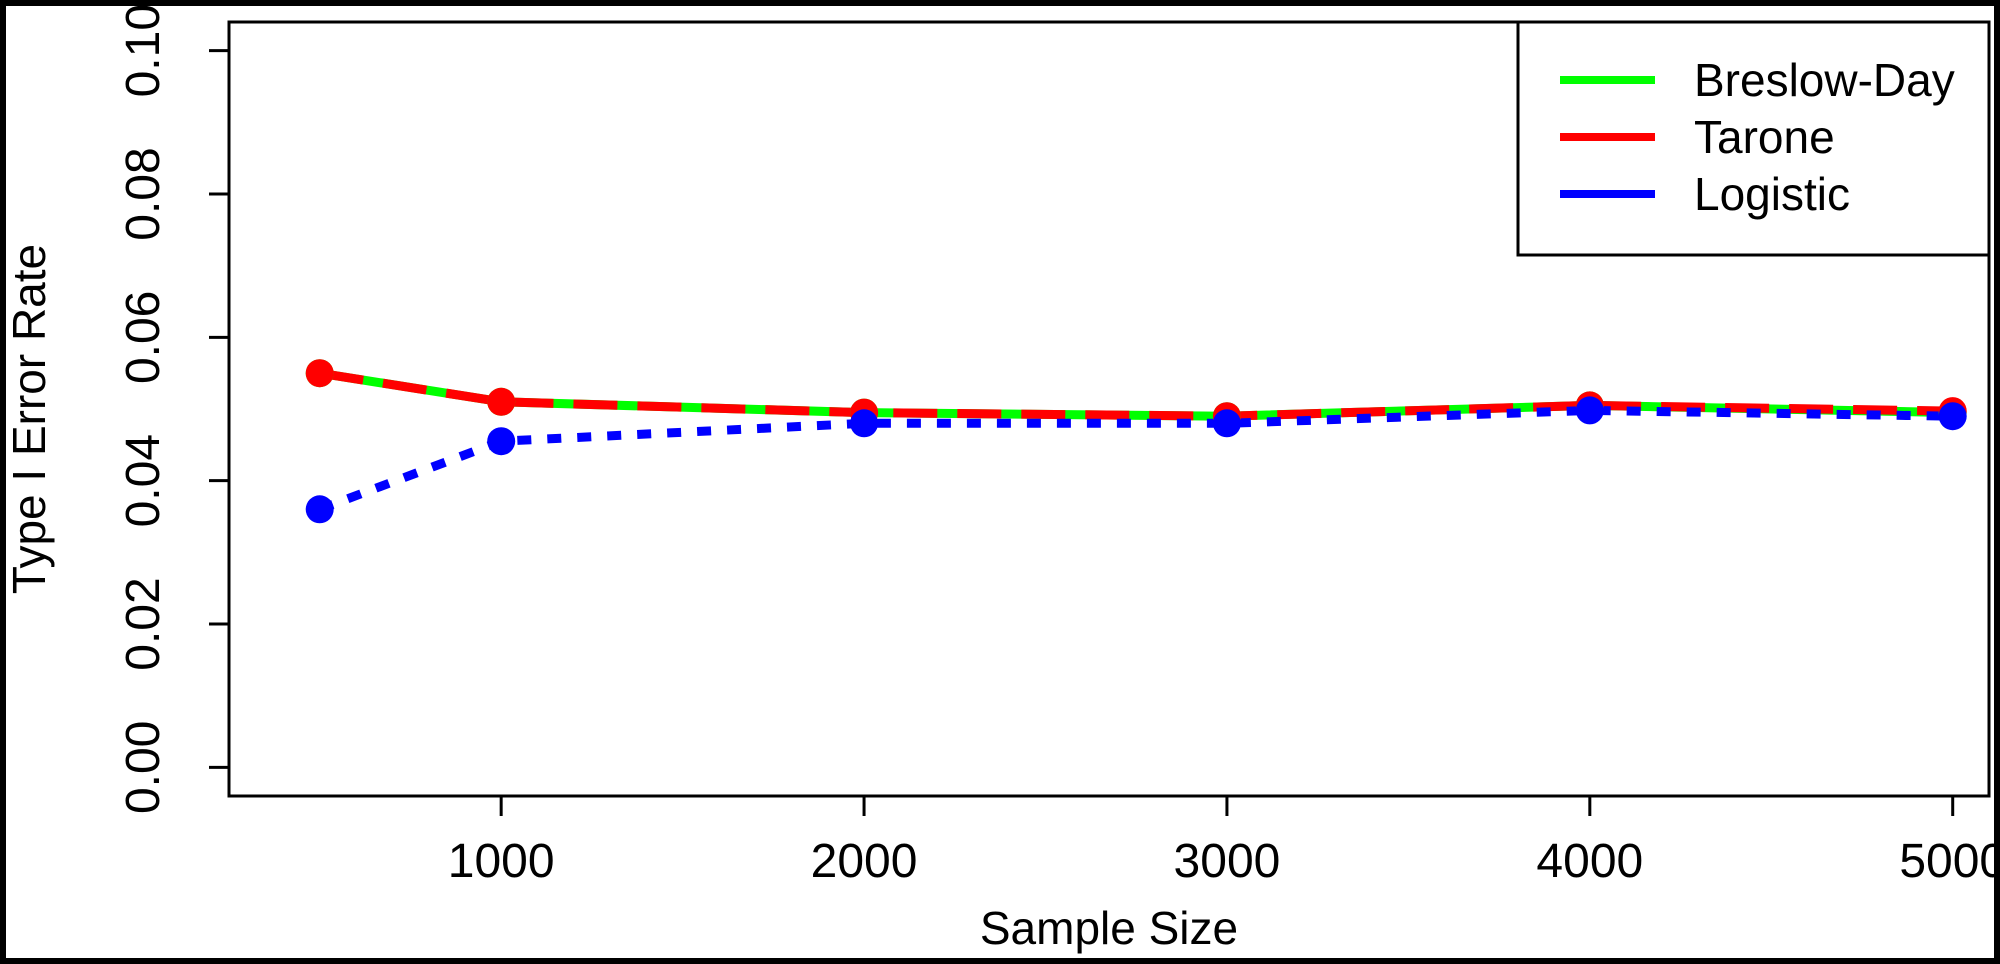  Describe the element at coordinates (1589, 861) in the screenshot. I see `x-tick-label: 4000` at that location.